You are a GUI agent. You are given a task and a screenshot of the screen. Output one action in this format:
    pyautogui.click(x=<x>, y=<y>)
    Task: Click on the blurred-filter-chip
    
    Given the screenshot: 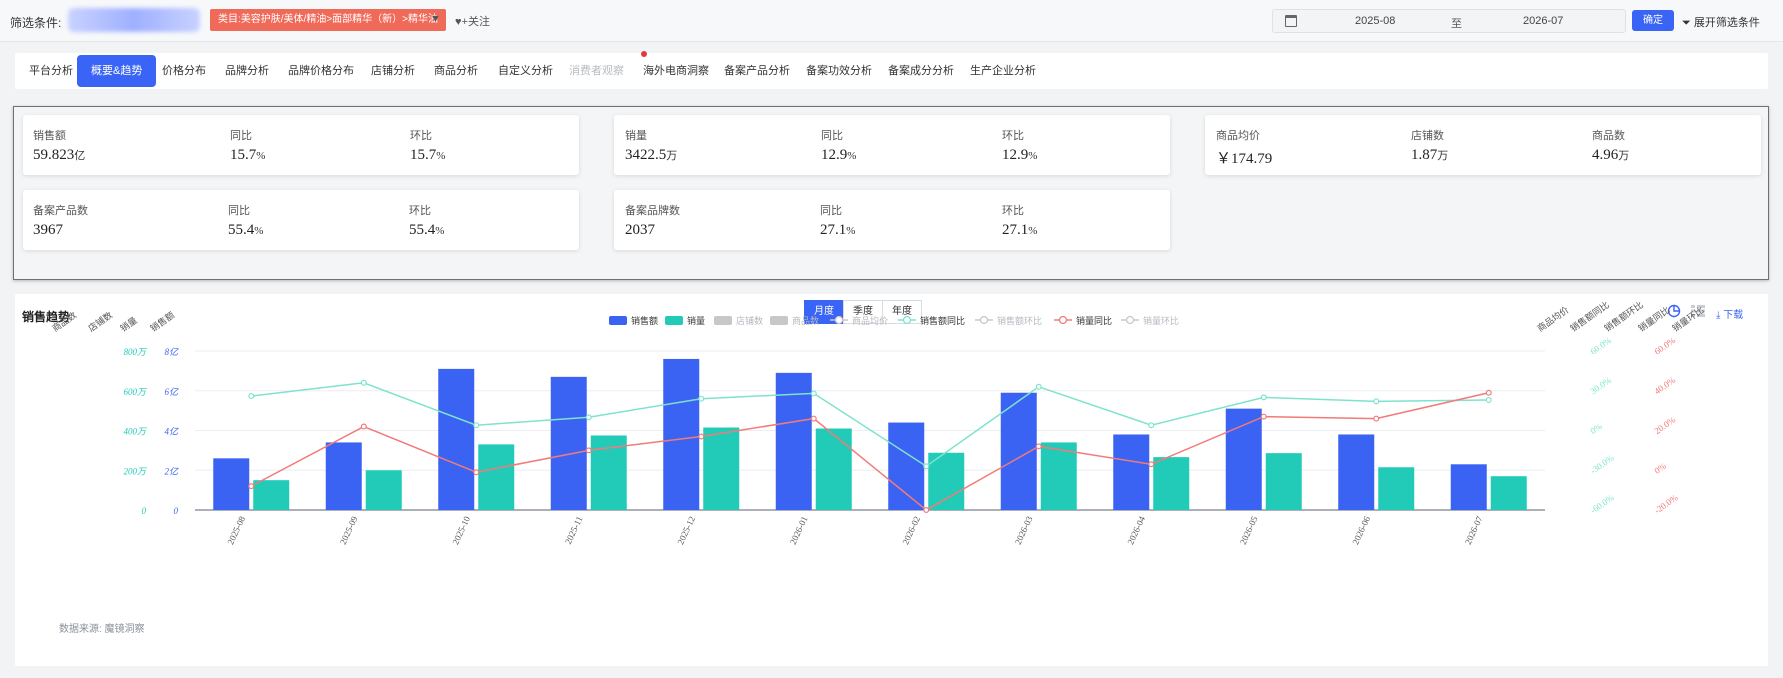 What is the action you would take?
    pyautogui.click(x=134, y=20)
    